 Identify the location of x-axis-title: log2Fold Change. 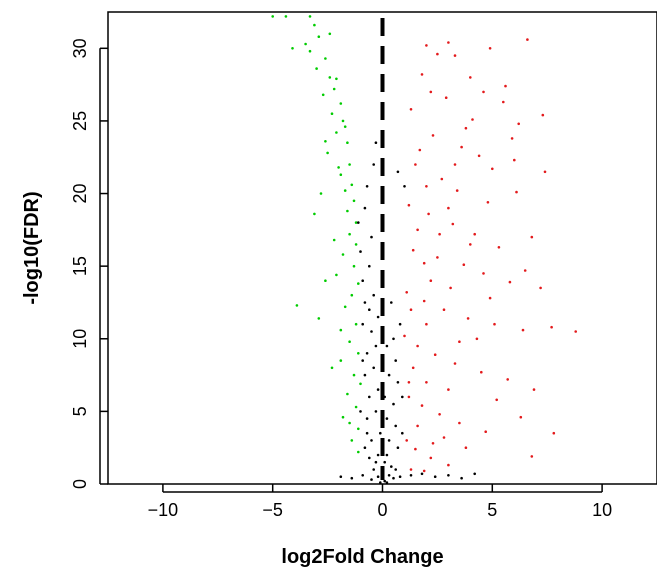
(362, 557).